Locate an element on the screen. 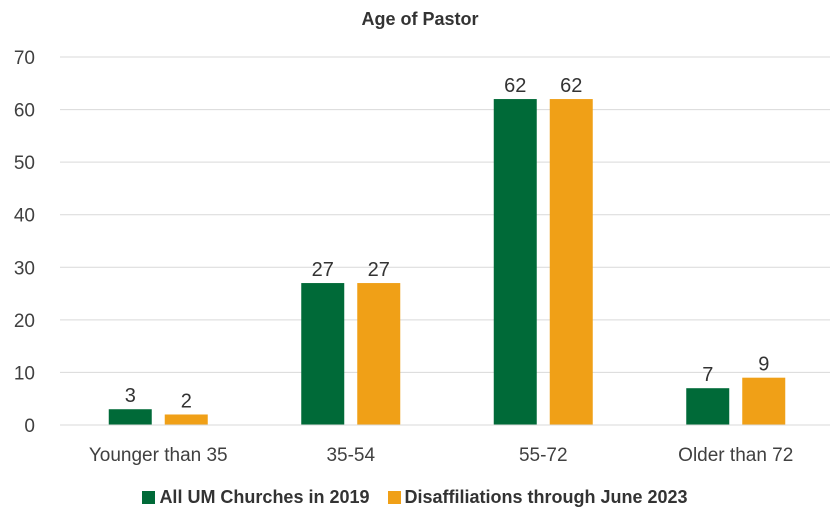 Image resolution: width=830 pixels, height=511 pixels. data-label: 7 is located at coordinates (707, 375).